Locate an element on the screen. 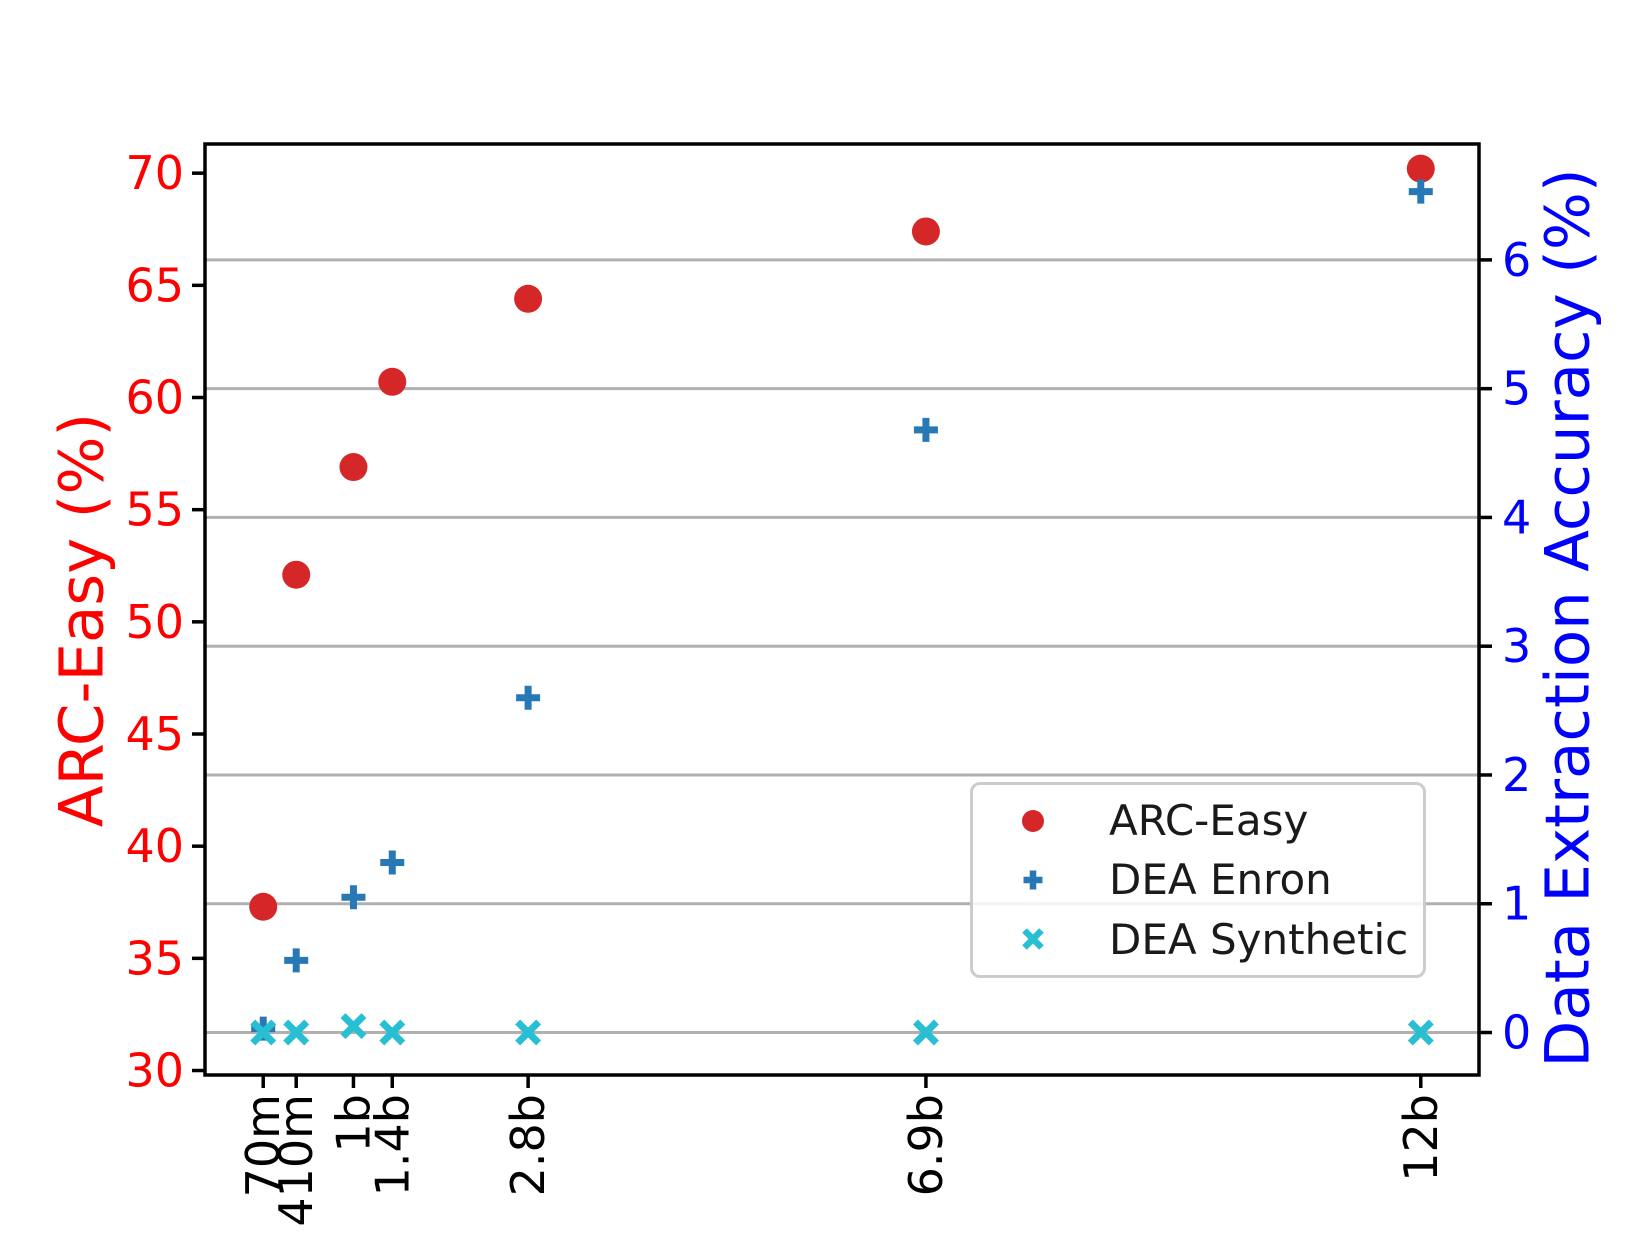  legend-label-dea-synthetic: DEA Synthetic is located at coordinates (1259, 939).